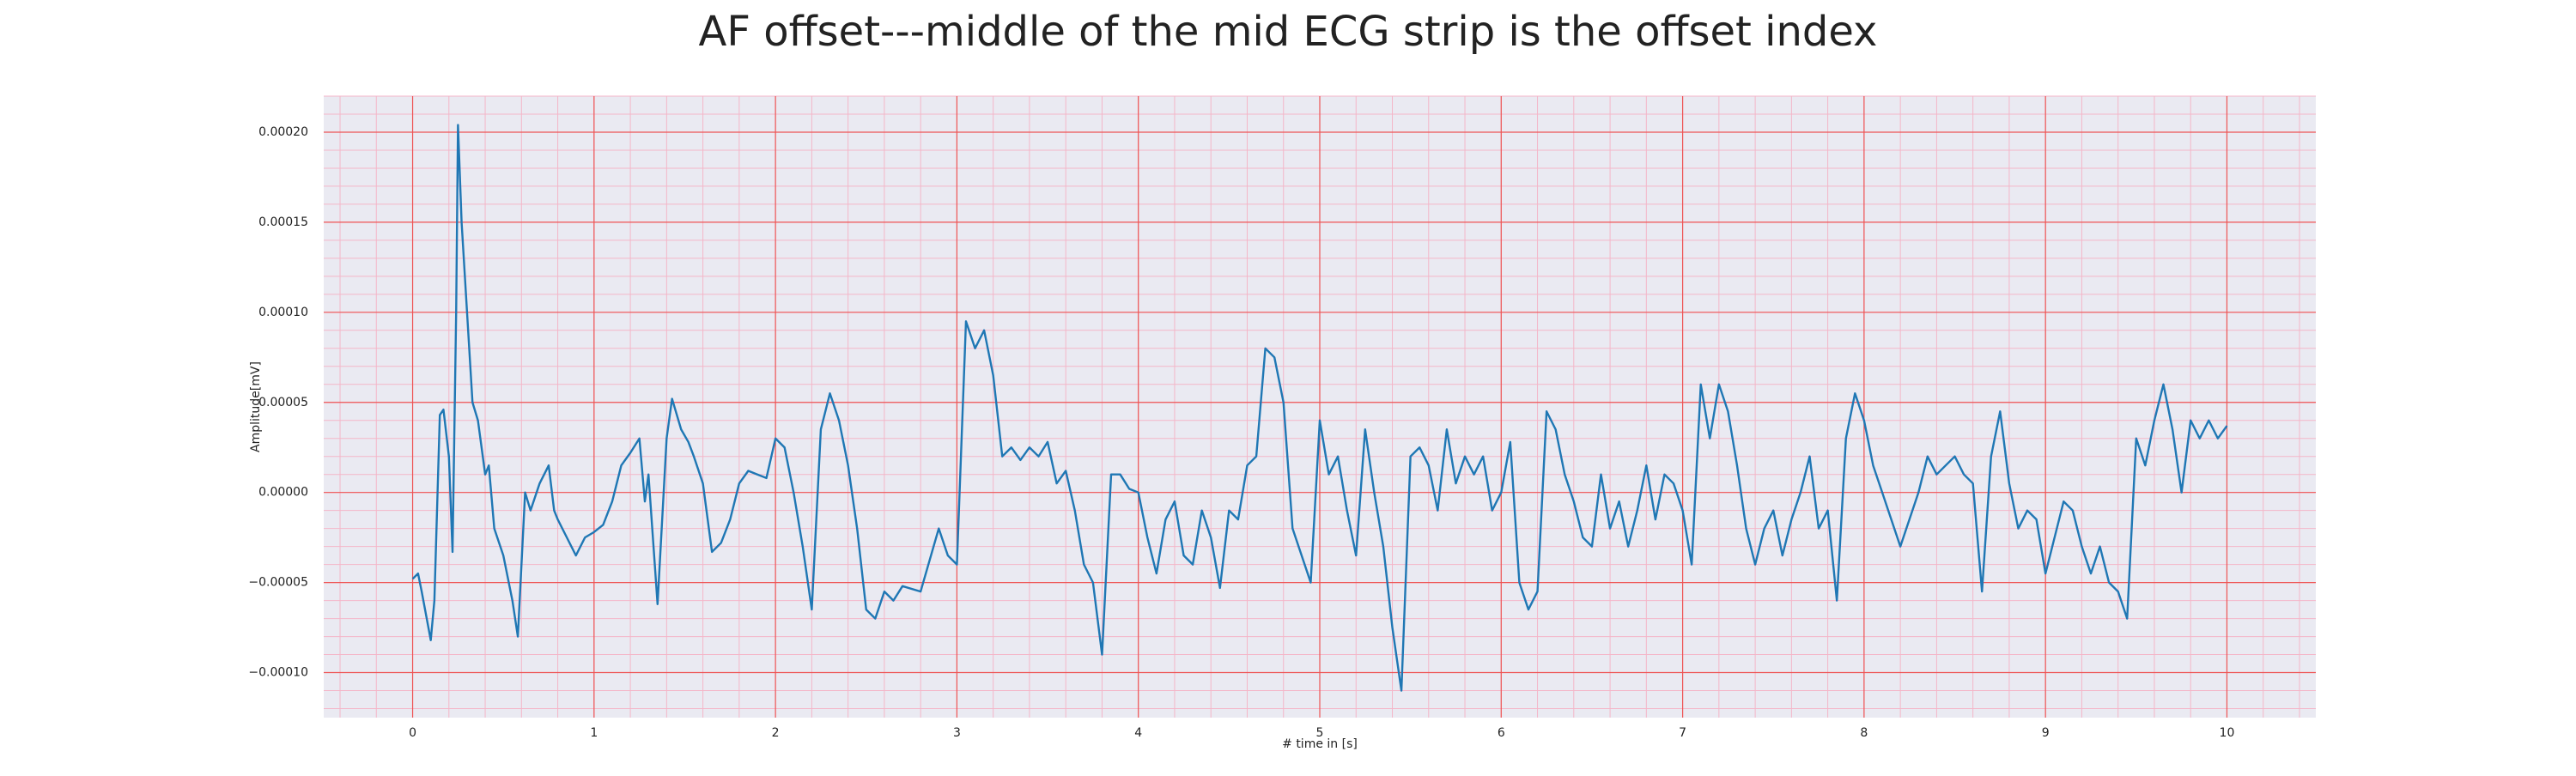 The image size is (2576, 776). Describe the element at coordinates (2228, 733) in the screenshot. I see `x-tick-label: 10` at that location.